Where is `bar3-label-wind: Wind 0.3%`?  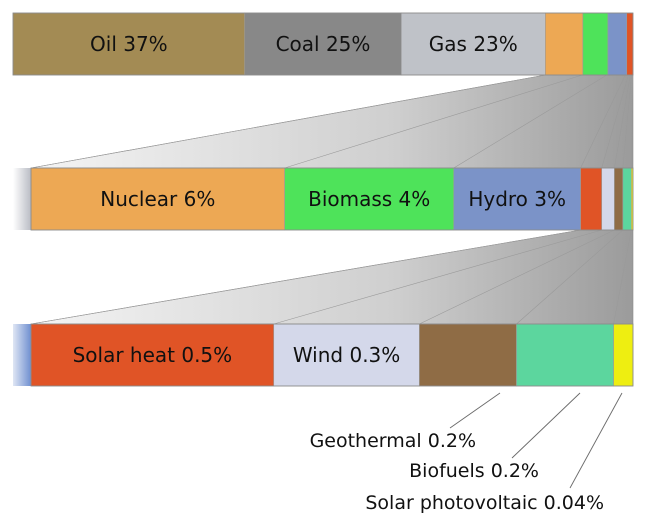 bar3-label-wind: Wind 0.3% is located at coordinates (346, 355).